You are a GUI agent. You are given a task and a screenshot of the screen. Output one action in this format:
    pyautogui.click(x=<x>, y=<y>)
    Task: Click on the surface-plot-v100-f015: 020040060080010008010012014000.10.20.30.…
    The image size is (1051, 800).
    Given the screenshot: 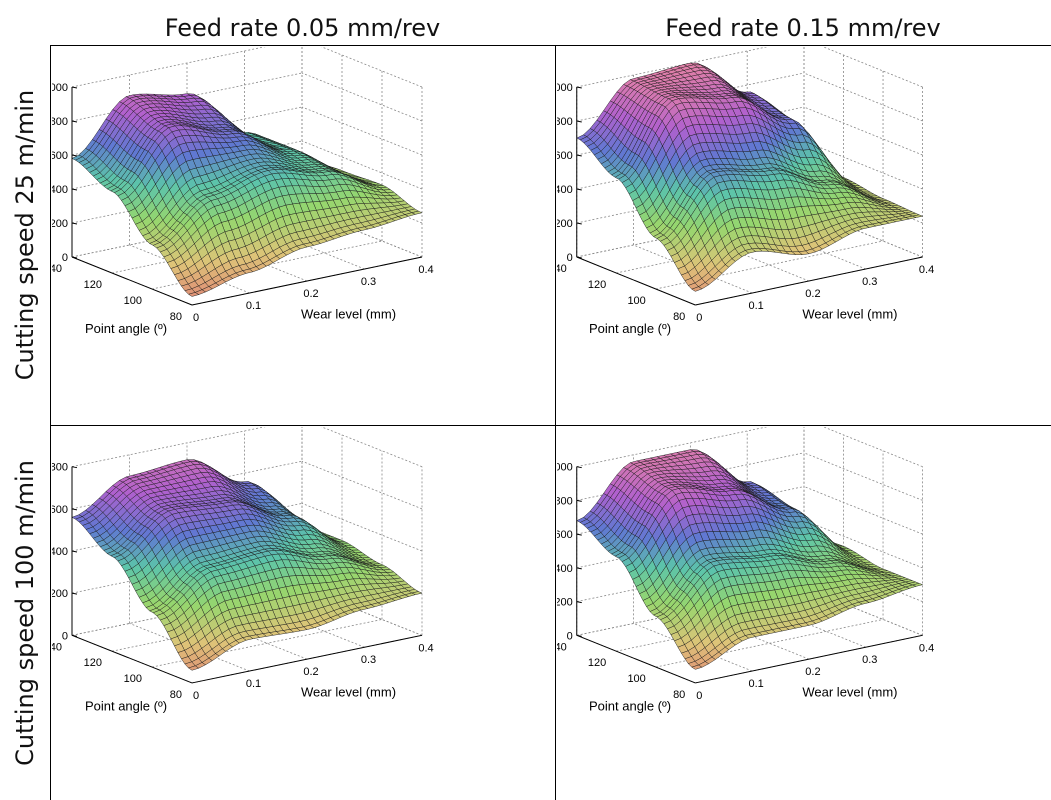 What is the action you would take?
    pyautogui.click(x=745, y=570)
    